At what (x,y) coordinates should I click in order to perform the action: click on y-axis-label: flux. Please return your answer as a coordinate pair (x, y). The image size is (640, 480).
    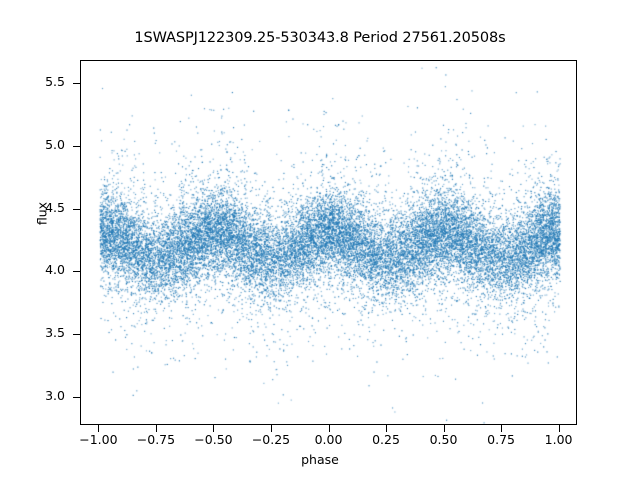
    Looking at the image, I should click on (42, 213).